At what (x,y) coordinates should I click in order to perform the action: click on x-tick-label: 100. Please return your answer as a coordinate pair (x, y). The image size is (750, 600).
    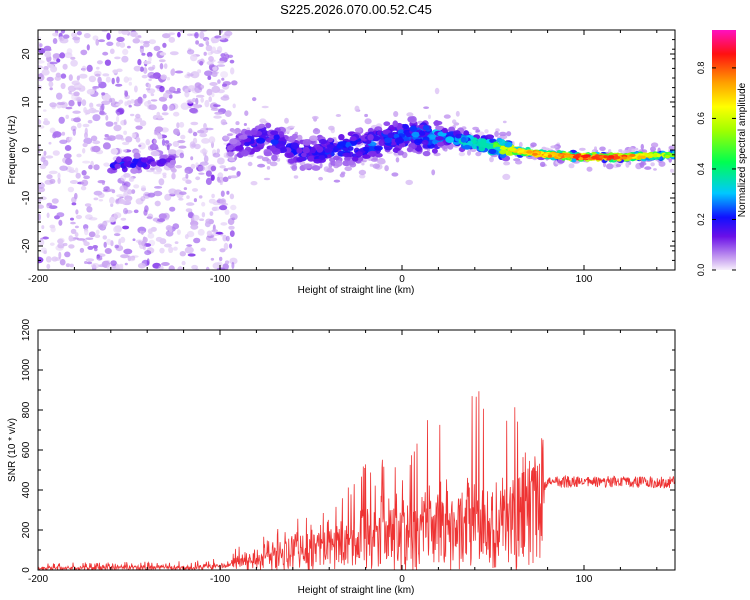
    Looking at the image, I should click on (584, 279).